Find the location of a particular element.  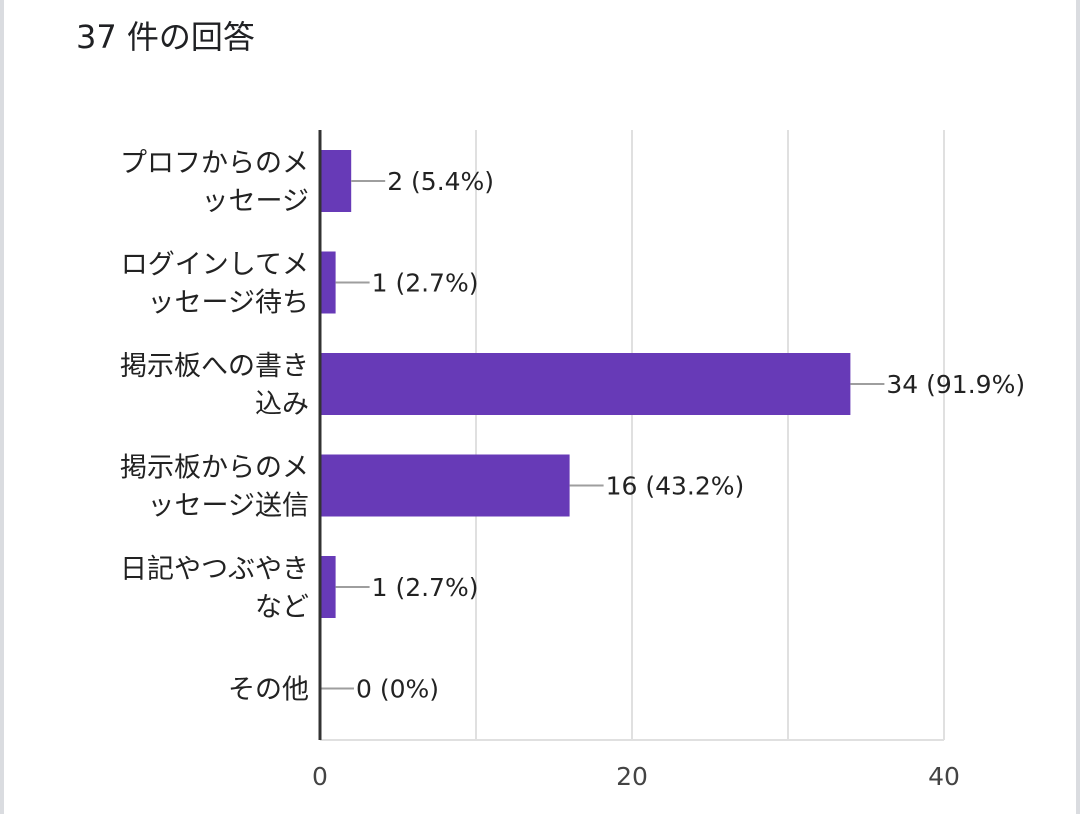

category-label: 掲示板への書き is located at coordinates (214, 366).